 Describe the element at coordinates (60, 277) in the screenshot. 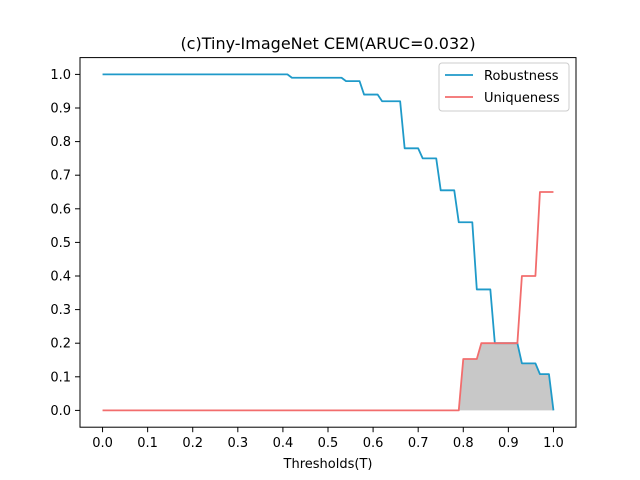

I see `y-tick-label: 0.4` at that location.